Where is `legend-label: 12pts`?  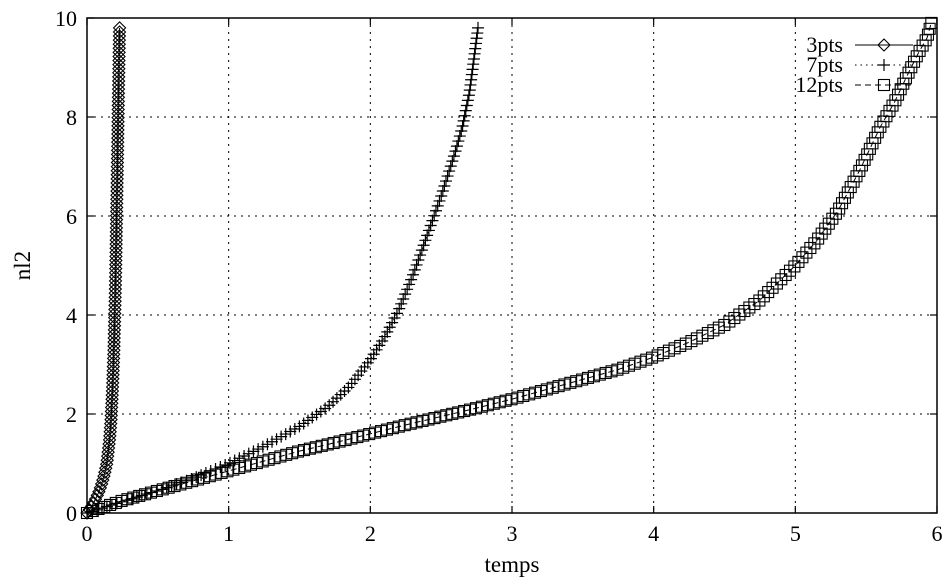
legend-label: 12pts is located at coordinates (819, 84).